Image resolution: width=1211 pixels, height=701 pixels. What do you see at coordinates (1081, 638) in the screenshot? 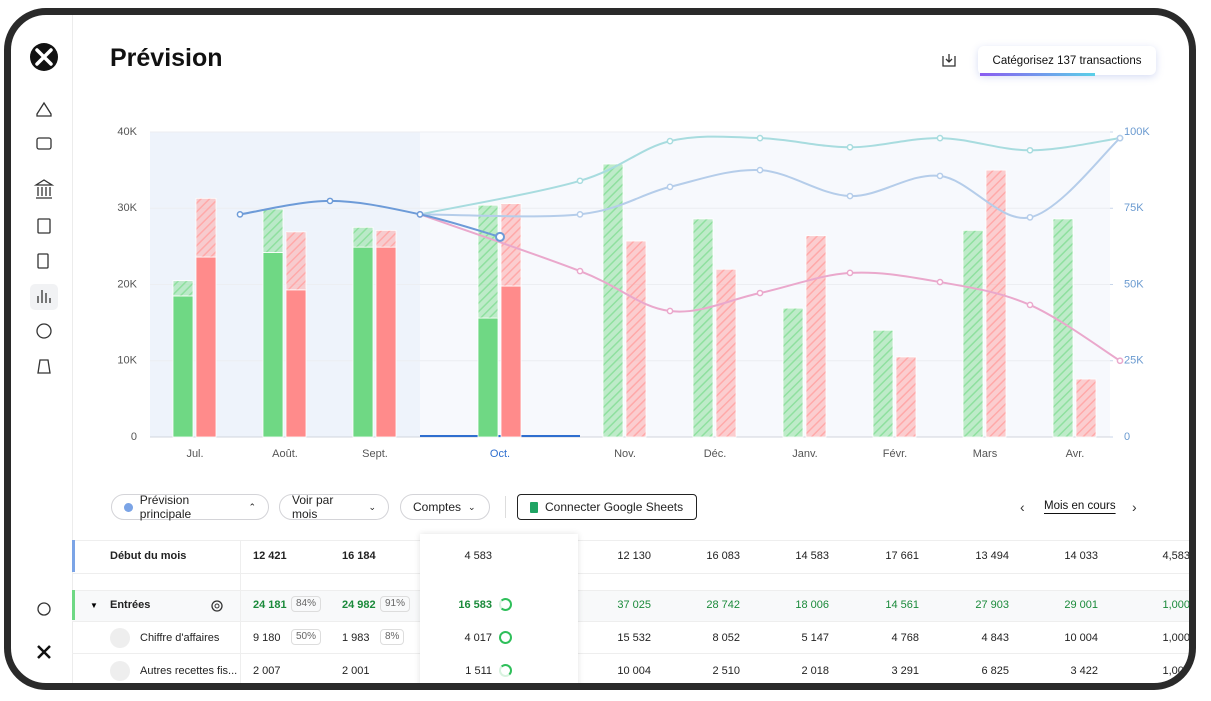
I see `cell-value: 10 004` at bounding box center [1081, 638].